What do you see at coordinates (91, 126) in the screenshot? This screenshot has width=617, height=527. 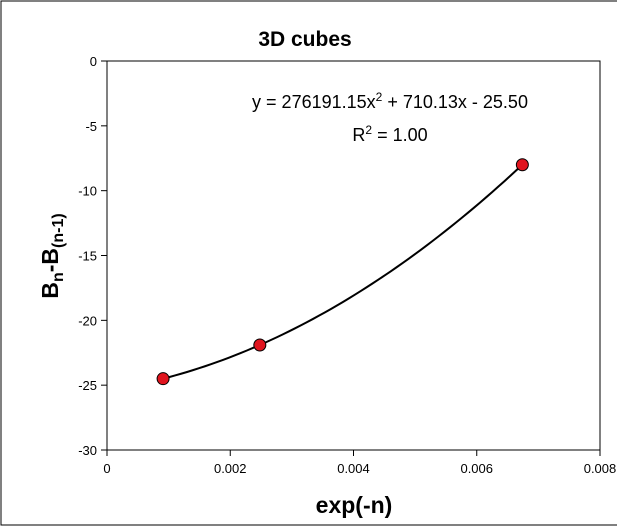 I see `y-tick-label: -5` at bounding box center [91, 126].